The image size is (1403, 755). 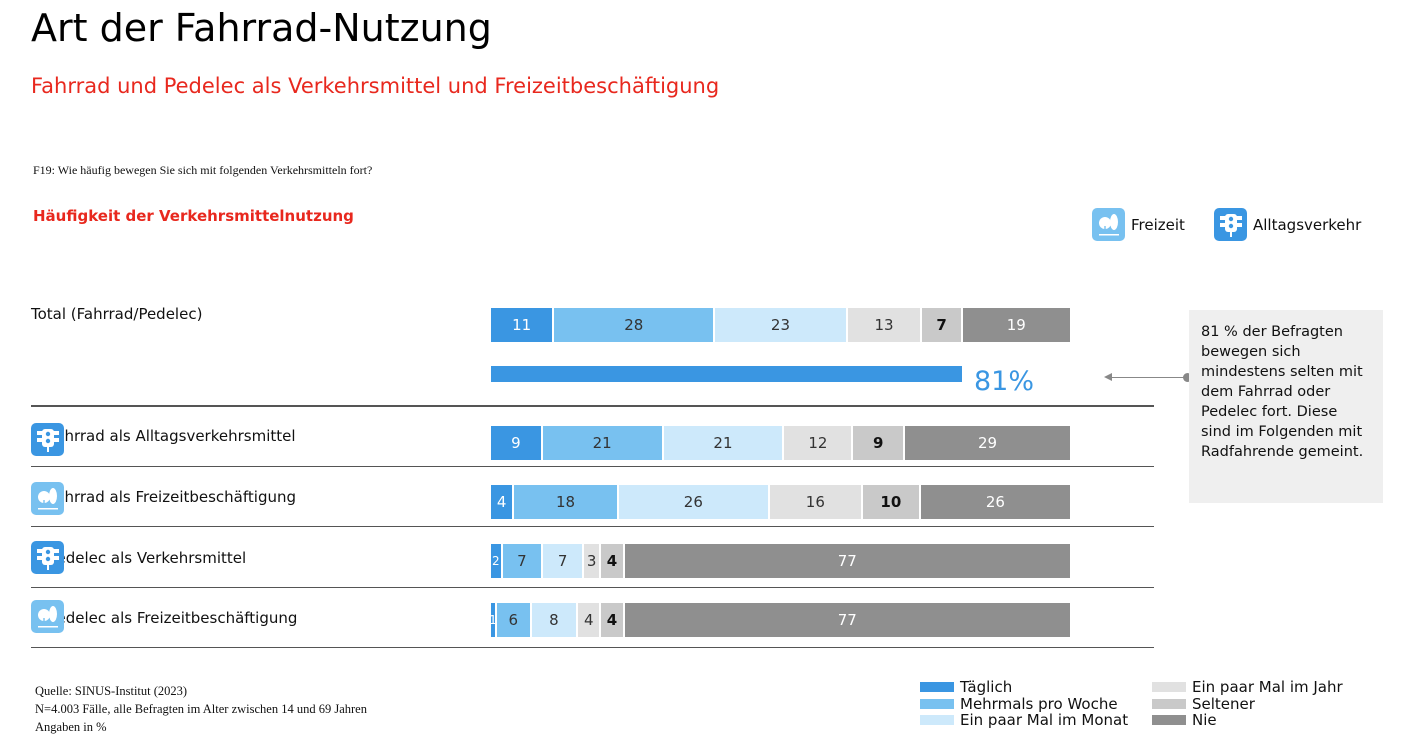 I want to click on bar-segment-ein-paar-mal-im-jahr: 13, so click(x=885, y=325).